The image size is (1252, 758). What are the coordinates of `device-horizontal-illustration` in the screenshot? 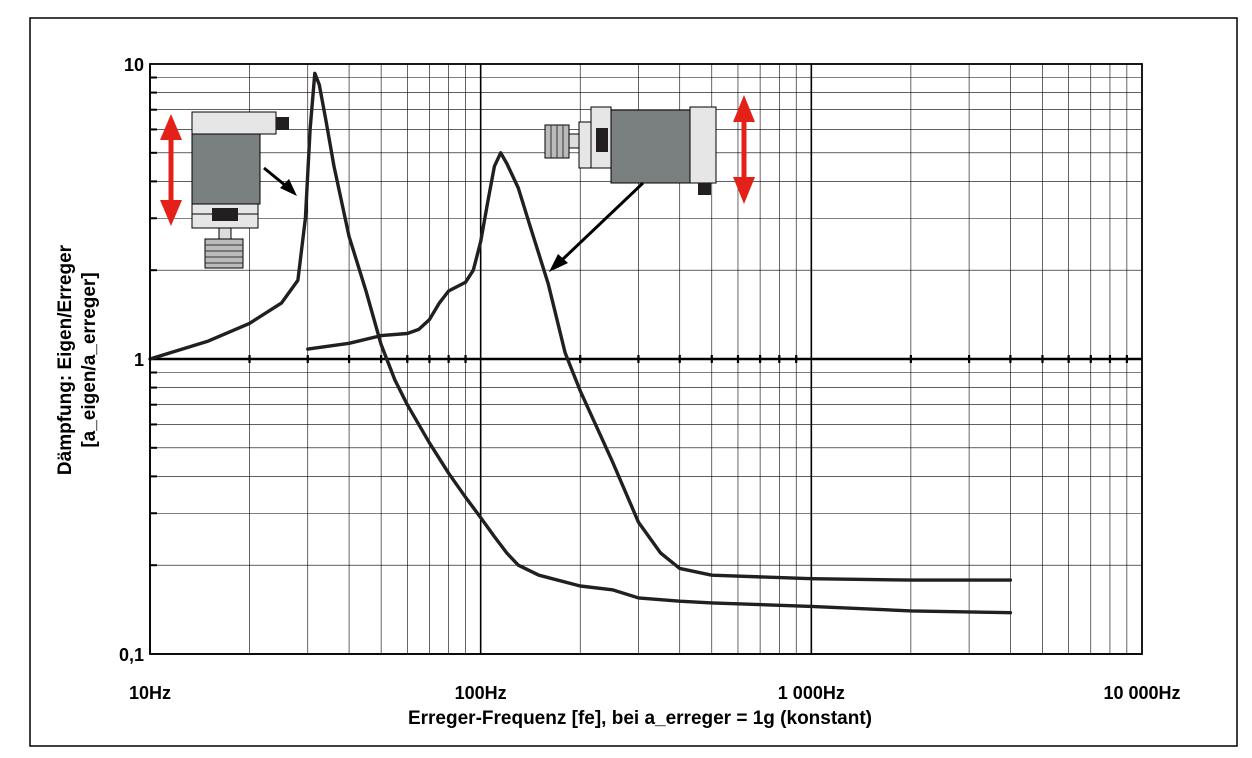 It's located at (630, 150).